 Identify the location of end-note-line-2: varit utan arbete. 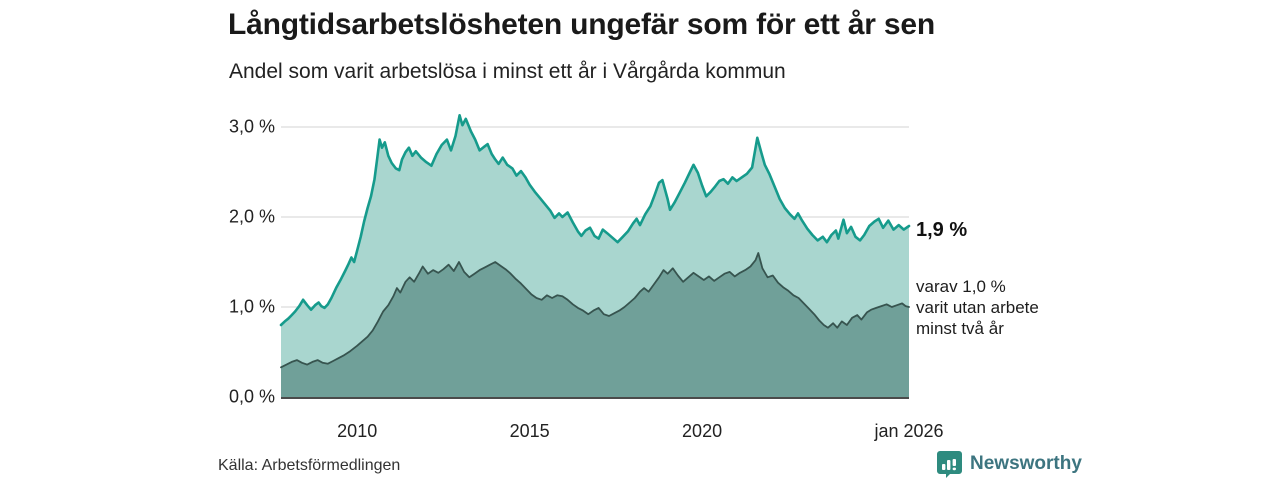
(977, 307).